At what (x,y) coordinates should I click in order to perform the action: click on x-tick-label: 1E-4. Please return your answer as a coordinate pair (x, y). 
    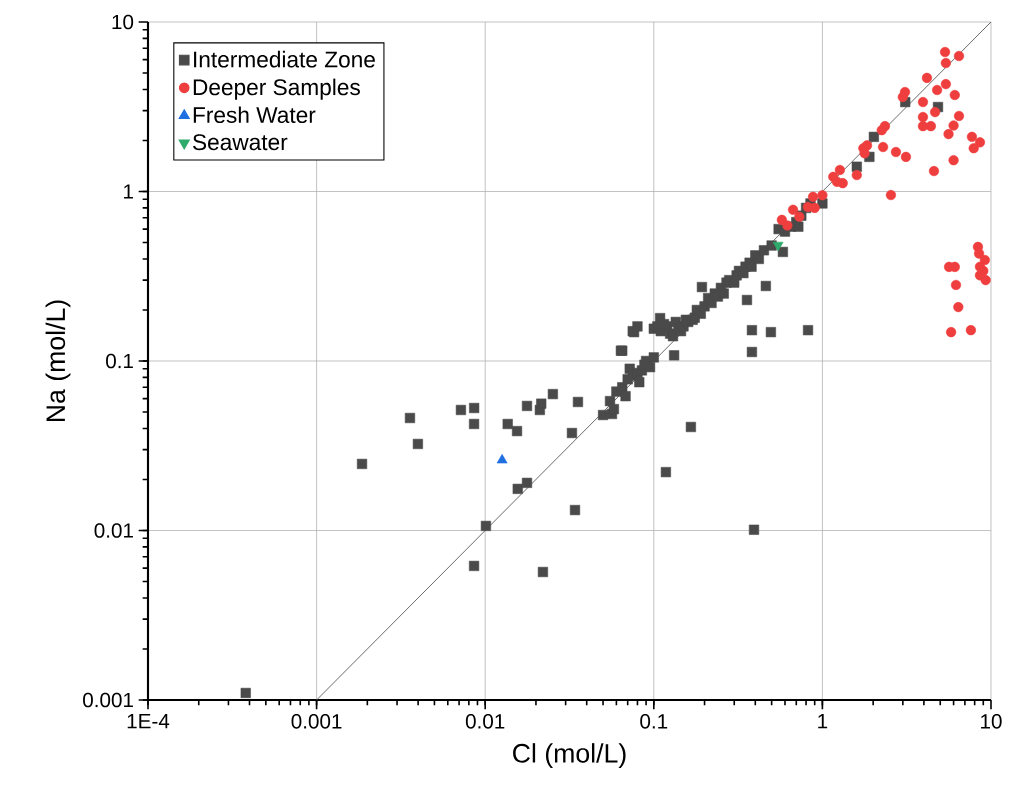
    Looking at the image, I should click on (148, 721).